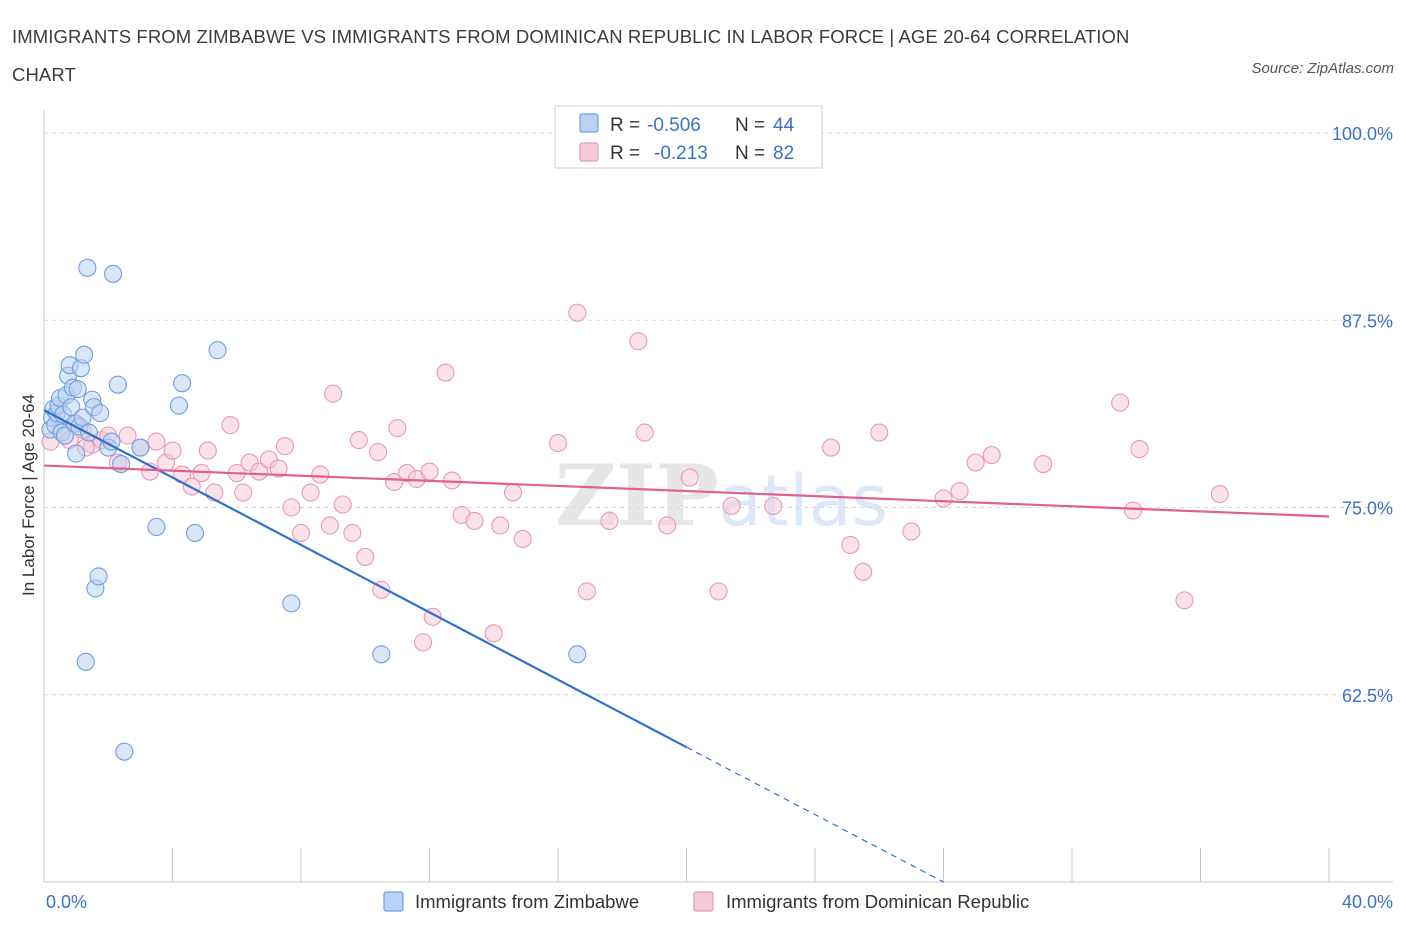 The image size is (1406, 930). What do you see at coordinates (589, 152) in the screenshot?
I see `legend-swatch-dominican` at bounding box center [589, 152].